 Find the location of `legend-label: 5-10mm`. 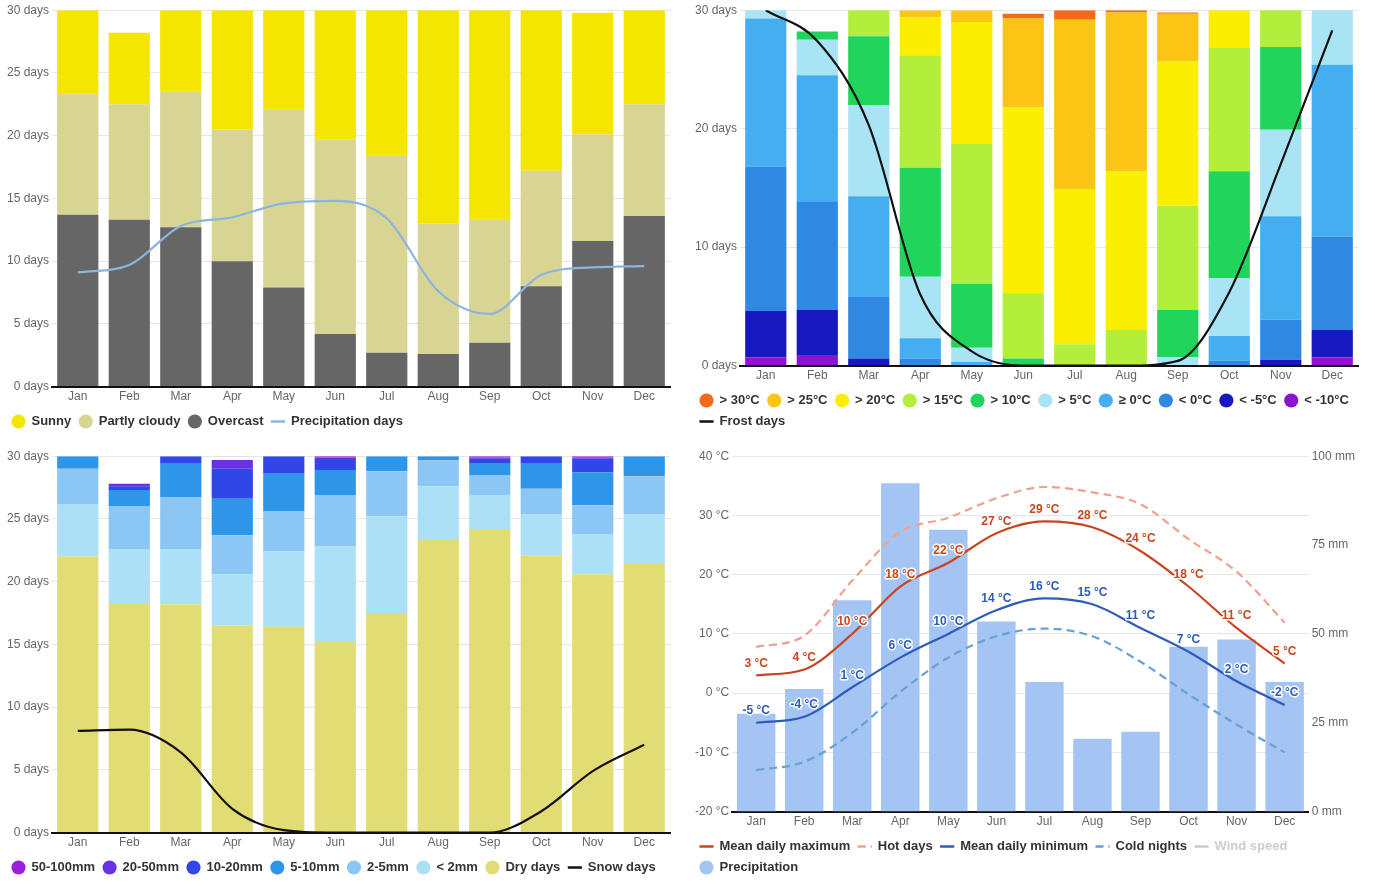

legend-label: 5-10mm is located at coordinates (315, 867).